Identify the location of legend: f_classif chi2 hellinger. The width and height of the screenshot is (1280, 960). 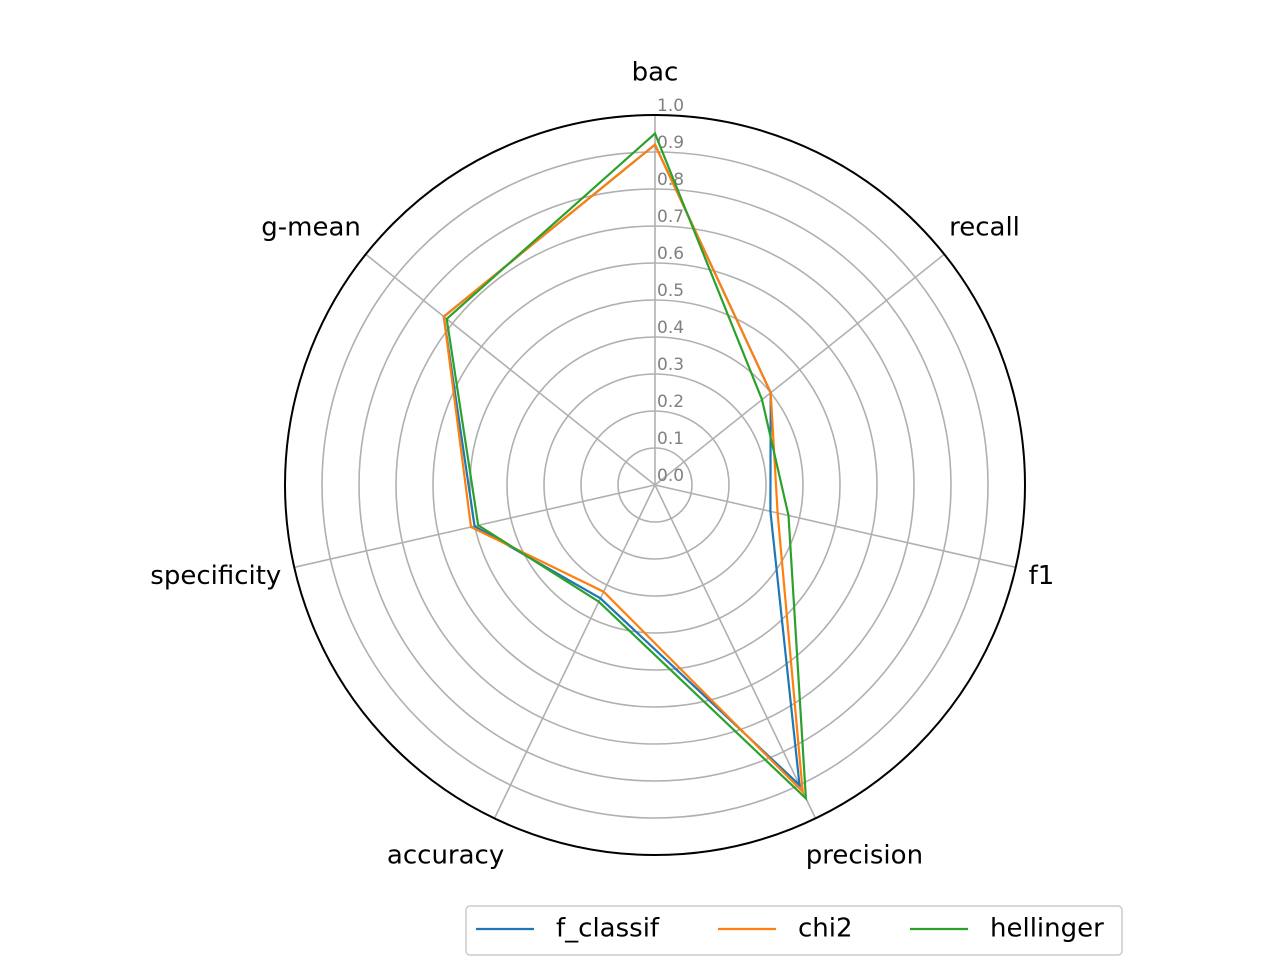
(794, 930).